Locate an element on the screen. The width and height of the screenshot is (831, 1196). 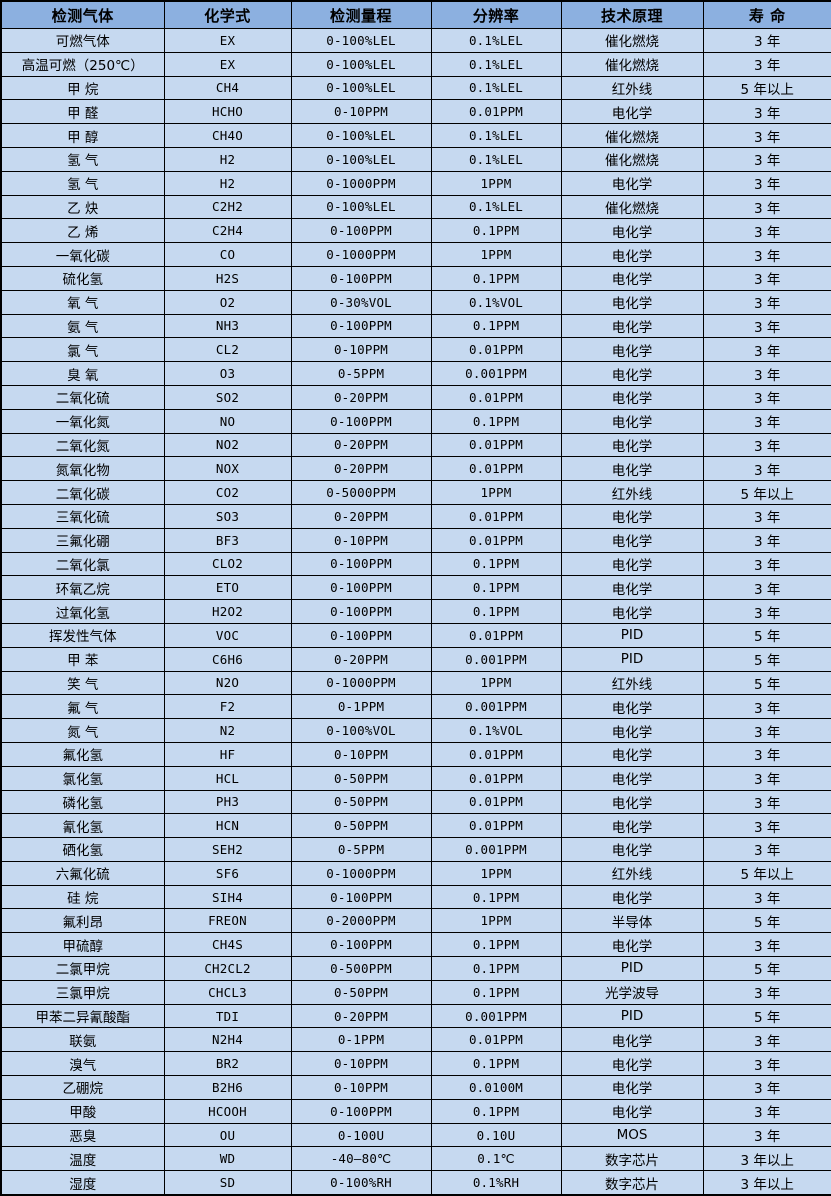
table-row: 溴气 BR2 0-10PPM 0.1PPM 电化学 3 年 is located at coordinates (415, 1064).